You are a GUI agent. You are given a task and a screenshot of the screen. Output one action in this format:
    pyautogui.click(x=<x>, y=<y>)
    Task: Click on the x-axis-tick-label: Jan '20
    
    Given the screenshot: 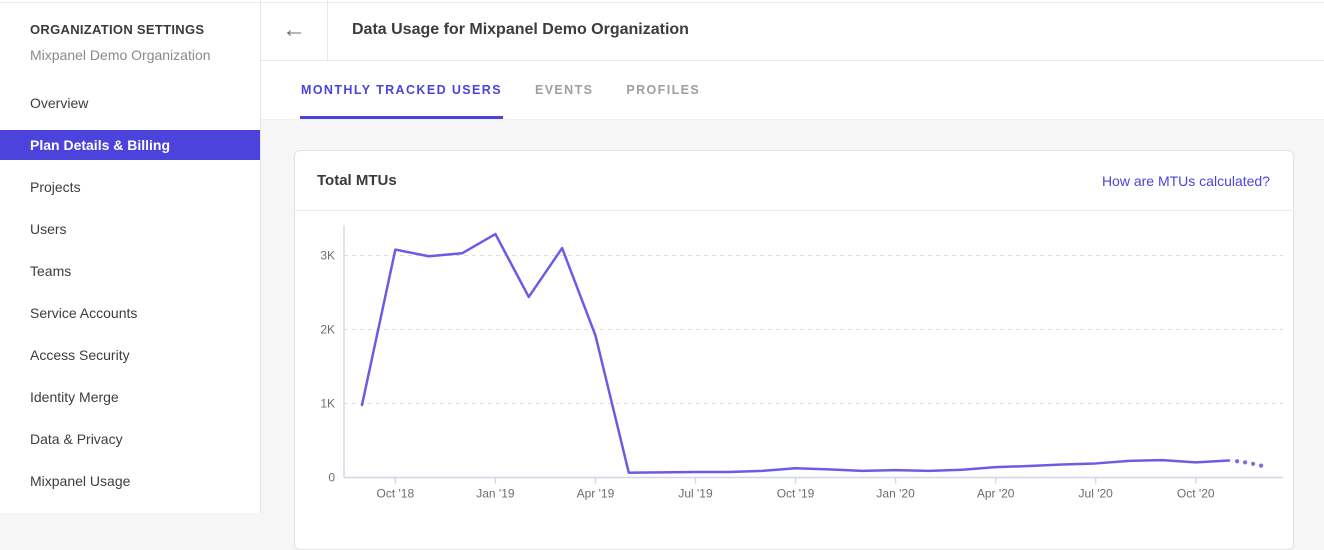 What is the action you would take?
    pyautogui.click(x=895, y=494)
    